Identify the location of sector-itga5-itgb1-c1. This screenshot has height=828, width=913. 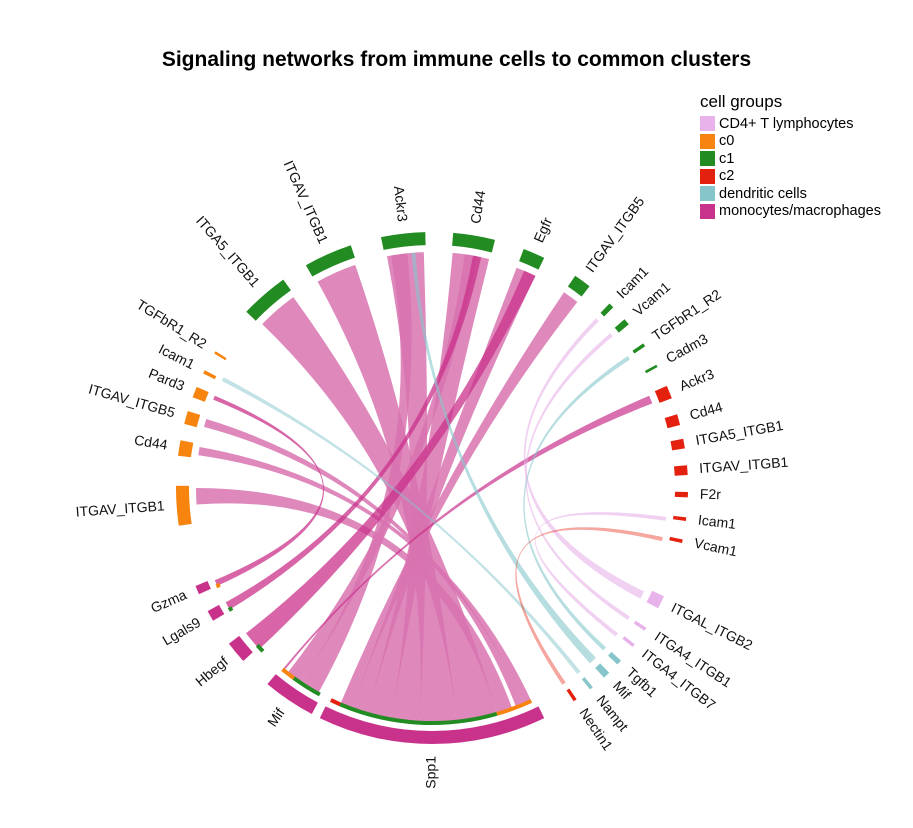
(268, 300).